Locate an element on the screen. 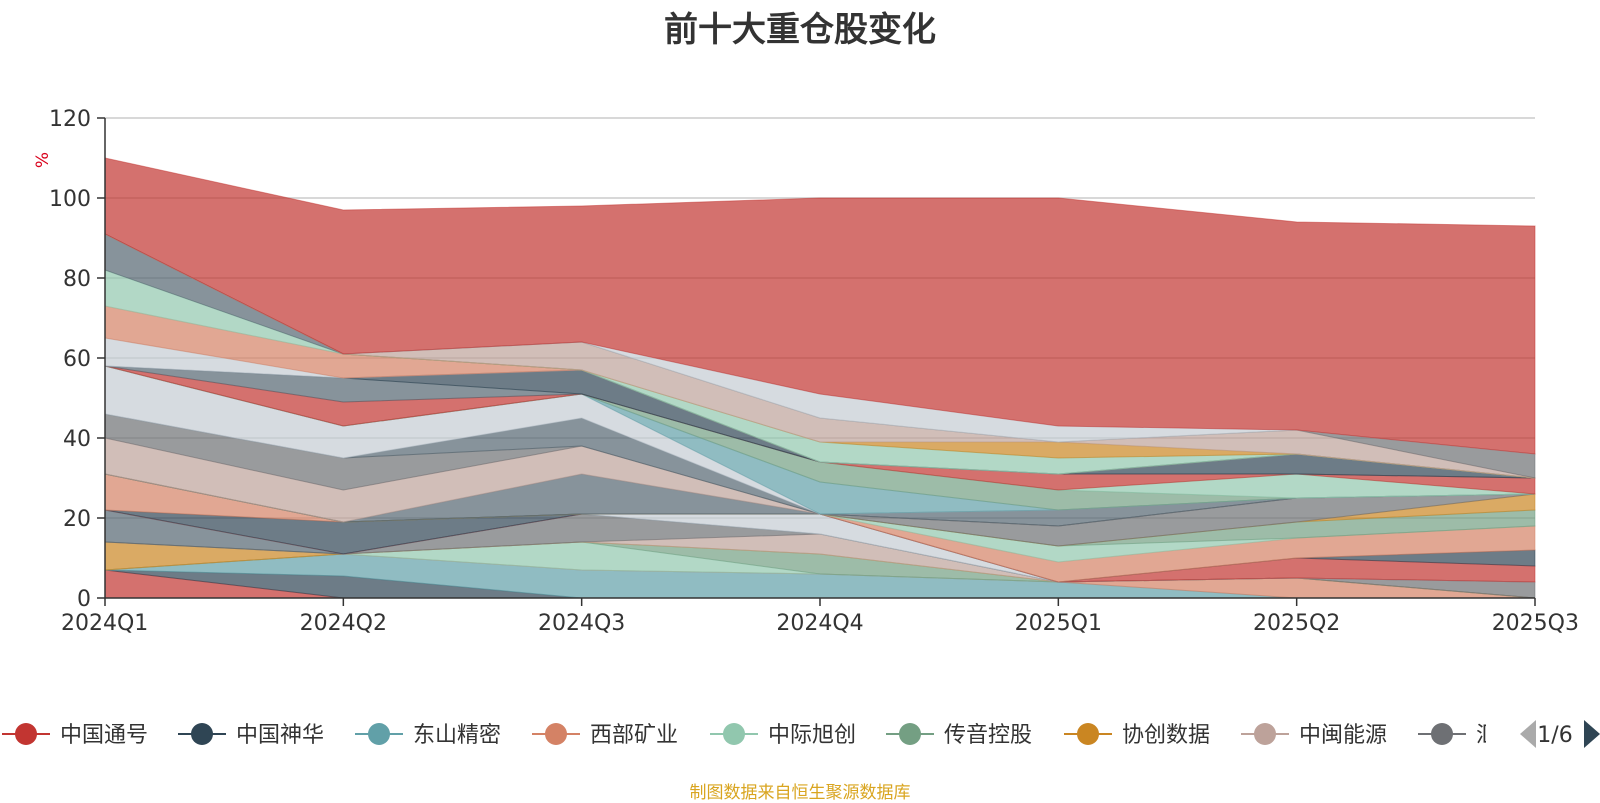  y-tick-label-6: 120 is located at coordinates (70, 119).